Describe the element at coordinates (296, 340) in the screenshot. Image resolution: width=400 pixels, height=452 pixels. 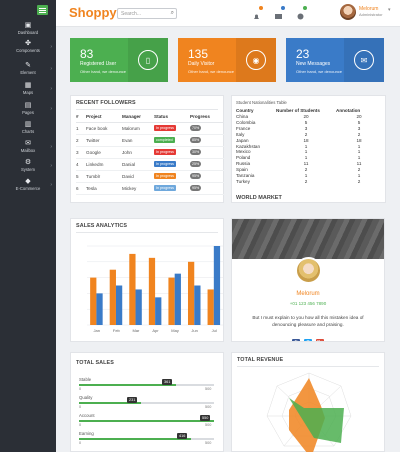
I see `facebook-icon: F` at that location.